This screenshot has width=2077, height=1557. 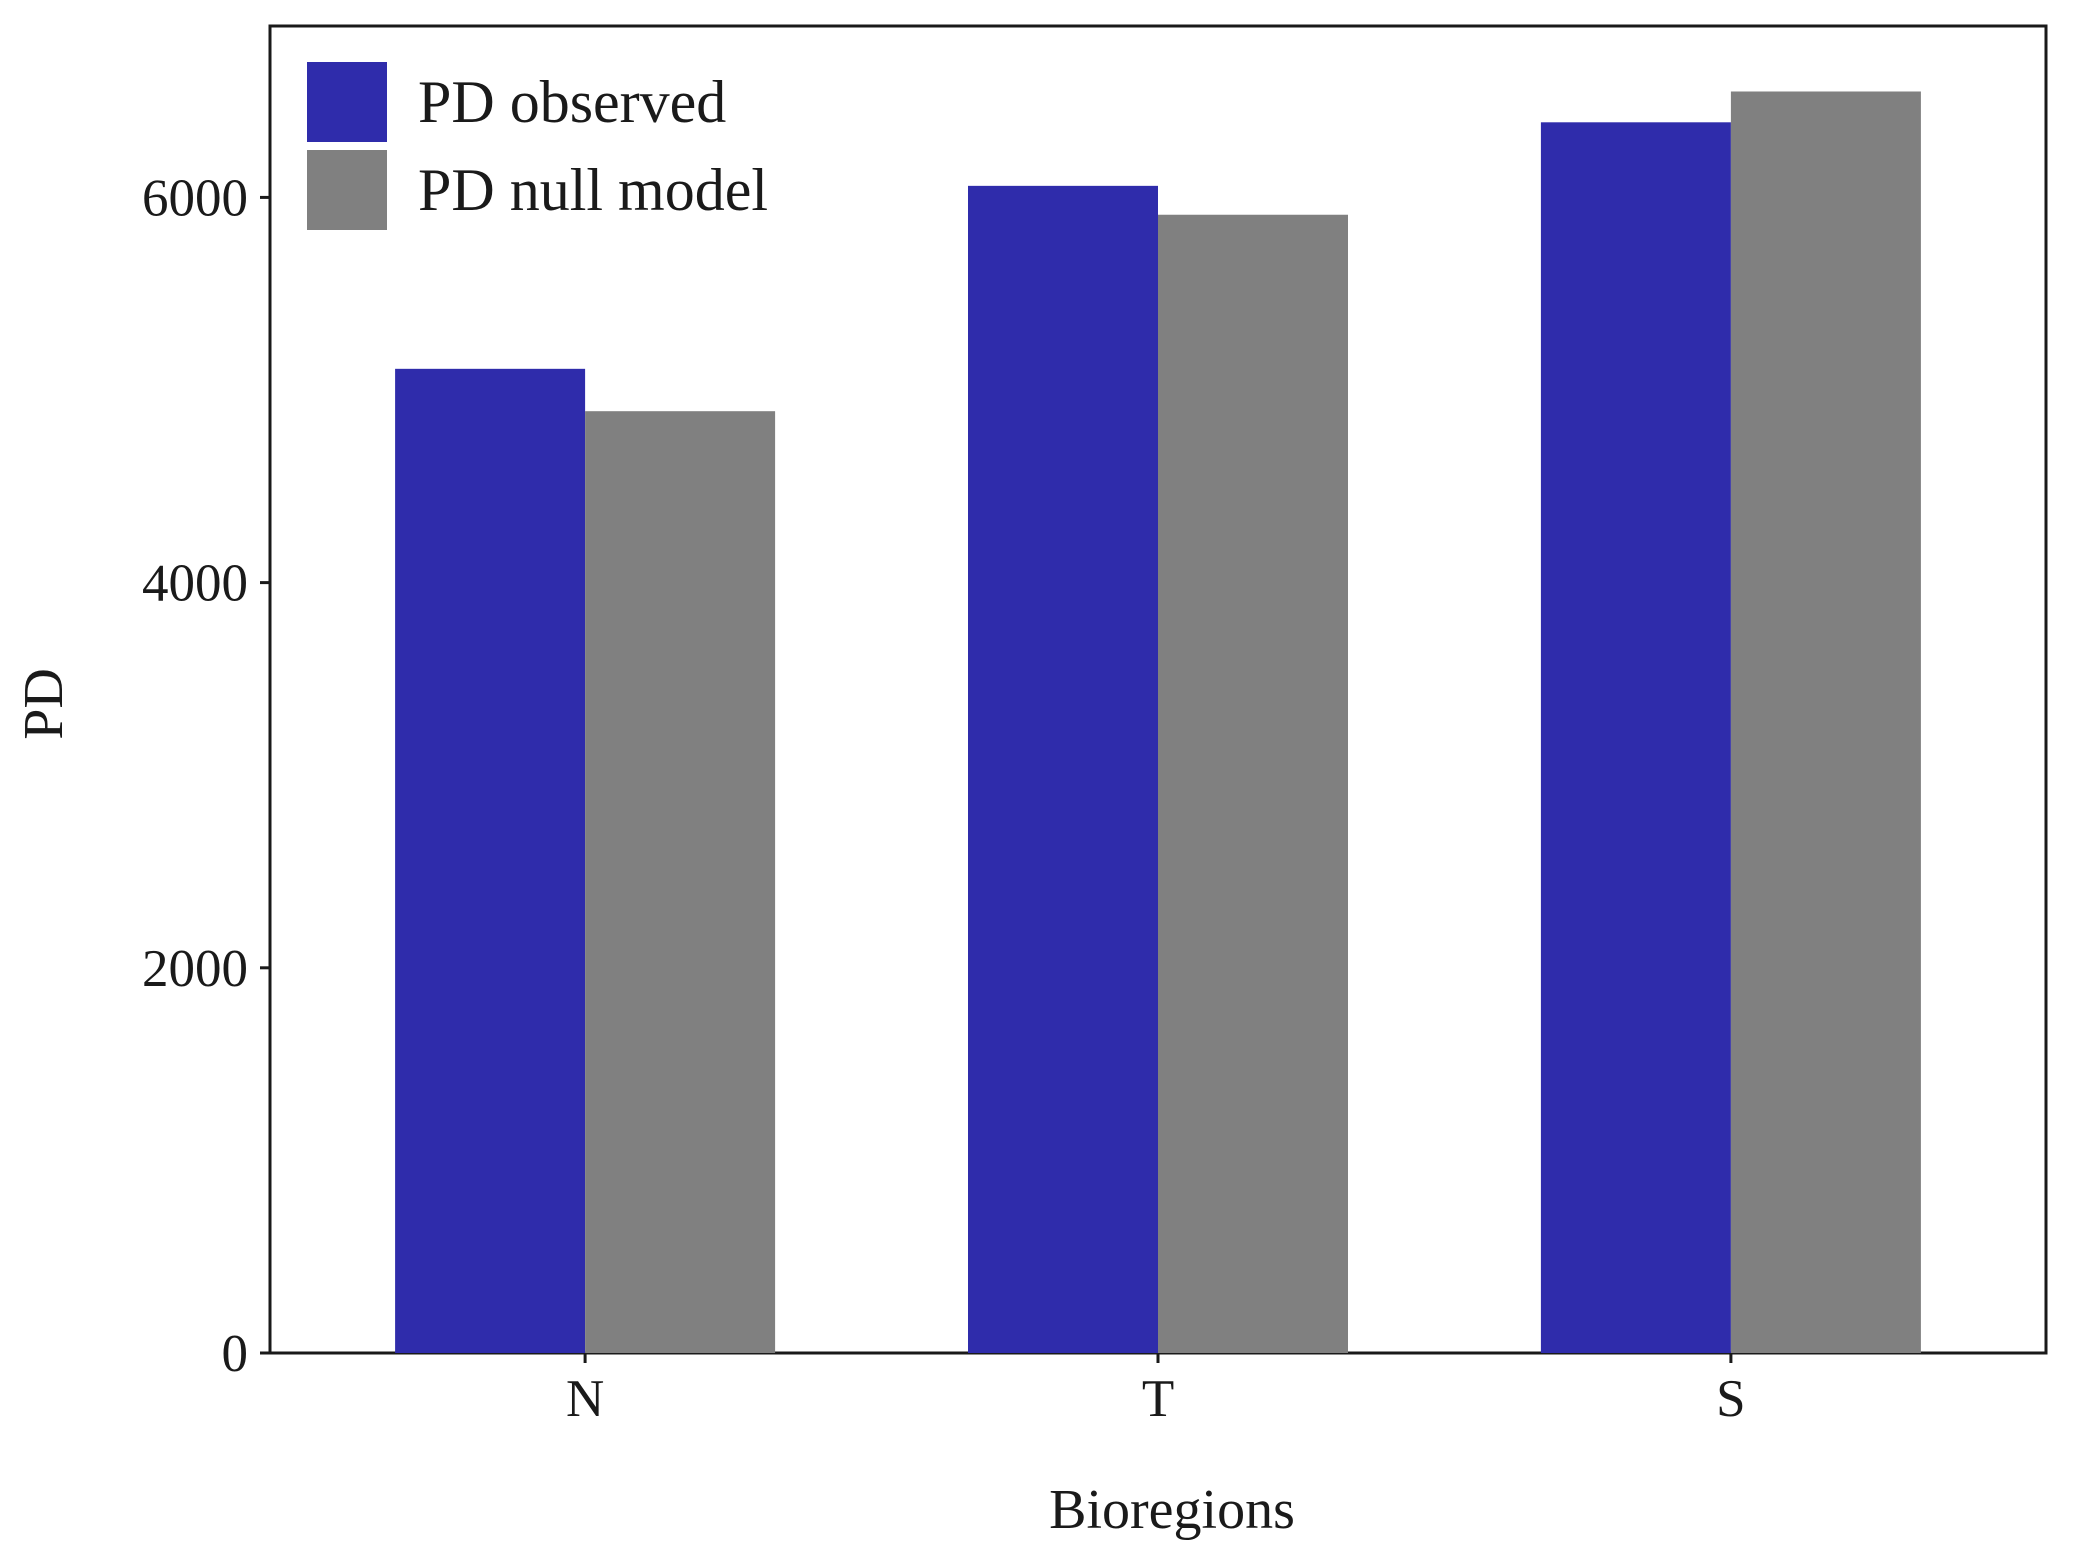 I want to click on bar-S-observed, so click(x=1635, y=738).